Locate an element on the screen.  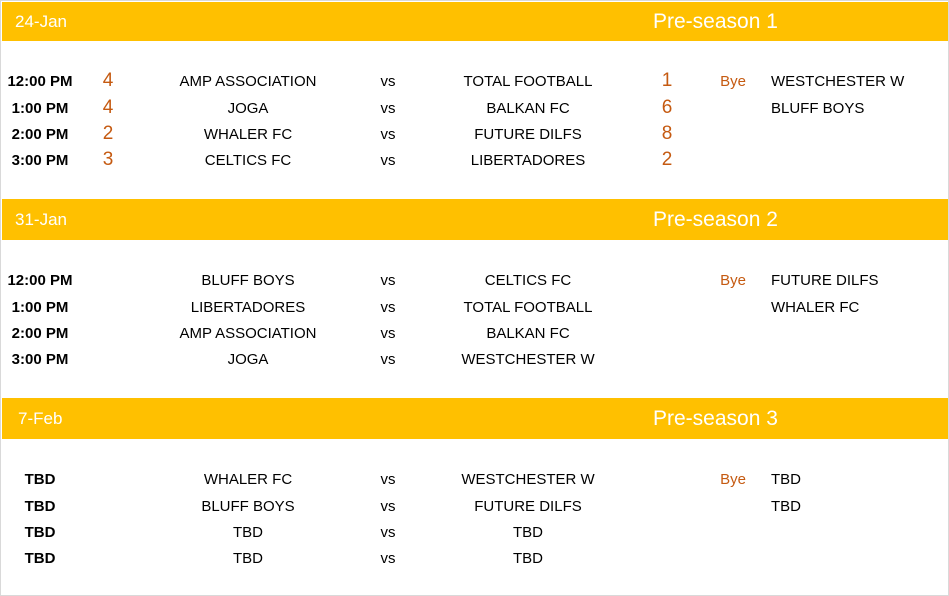
away-score: 6 is located at coordinates (667, 107).